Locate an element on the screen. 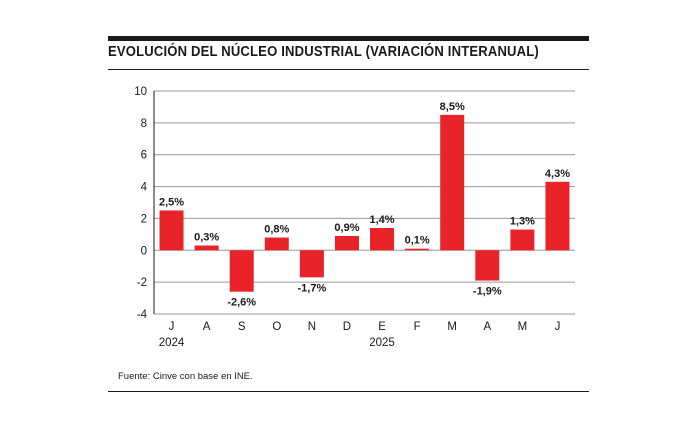  y-tick-label: -4 is located at coordinates (142, 315).